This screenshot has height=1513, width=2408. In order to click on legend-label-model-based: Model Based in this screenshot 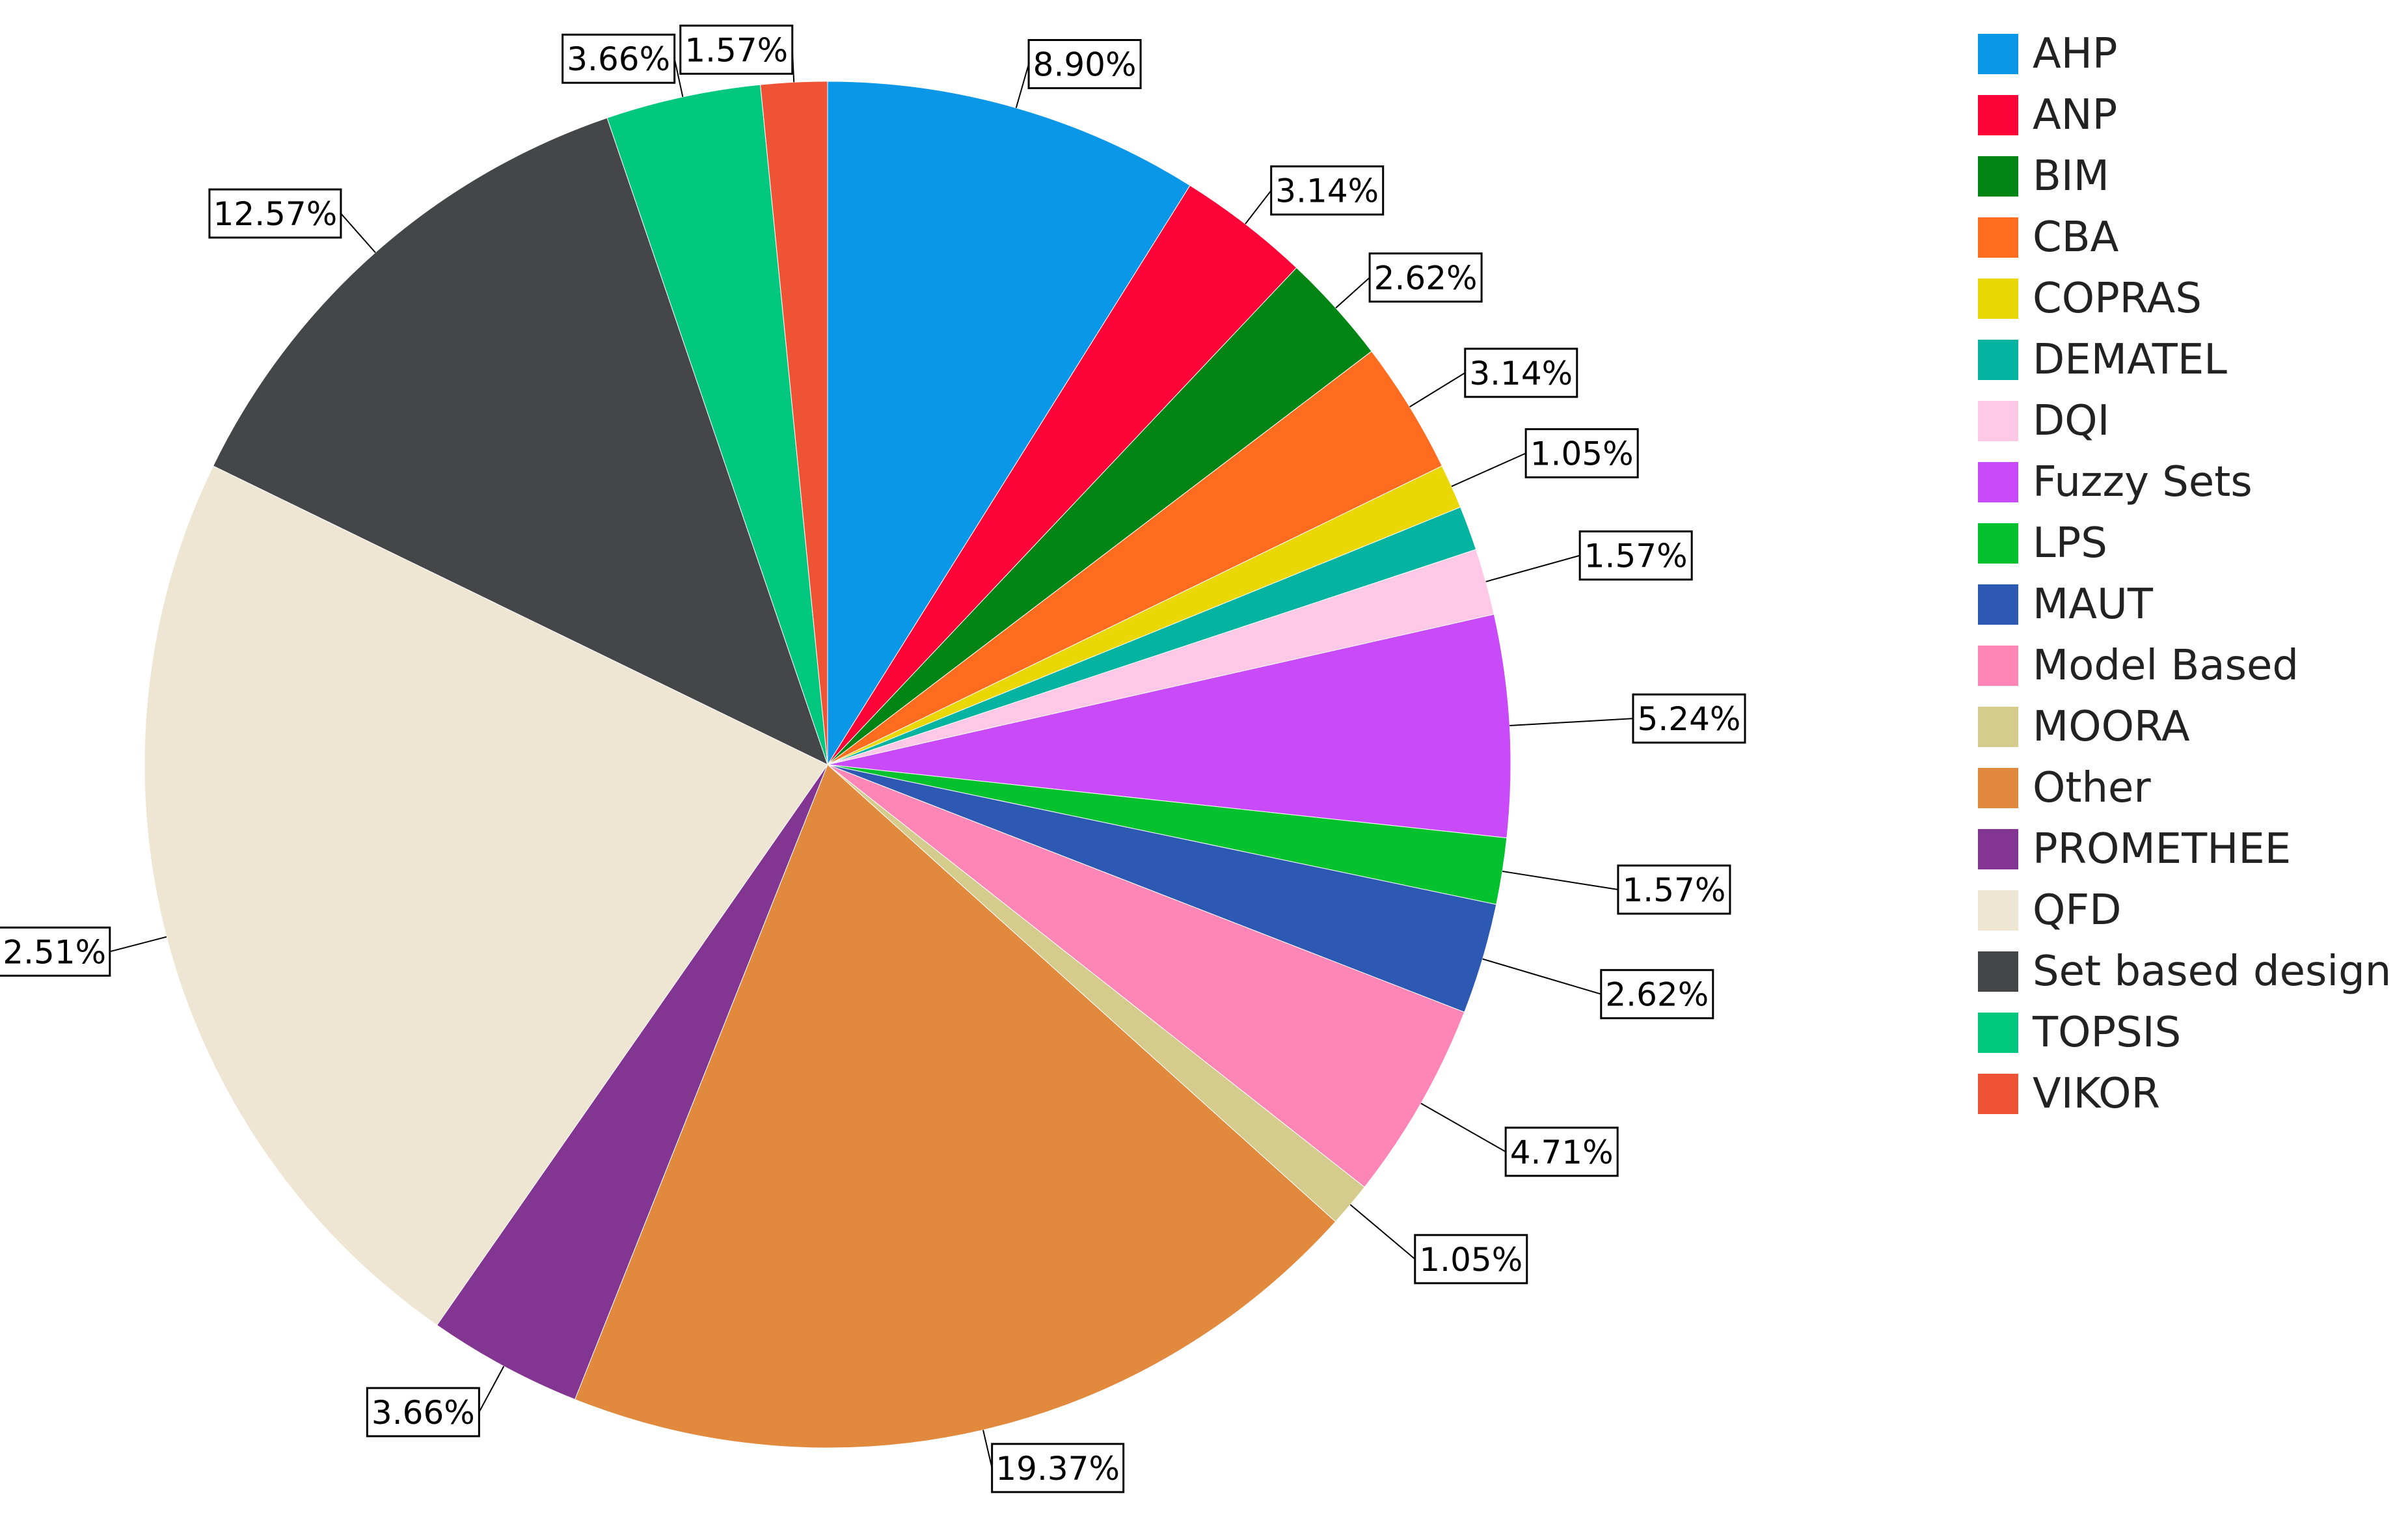, I will do `click(2166, 666)`.